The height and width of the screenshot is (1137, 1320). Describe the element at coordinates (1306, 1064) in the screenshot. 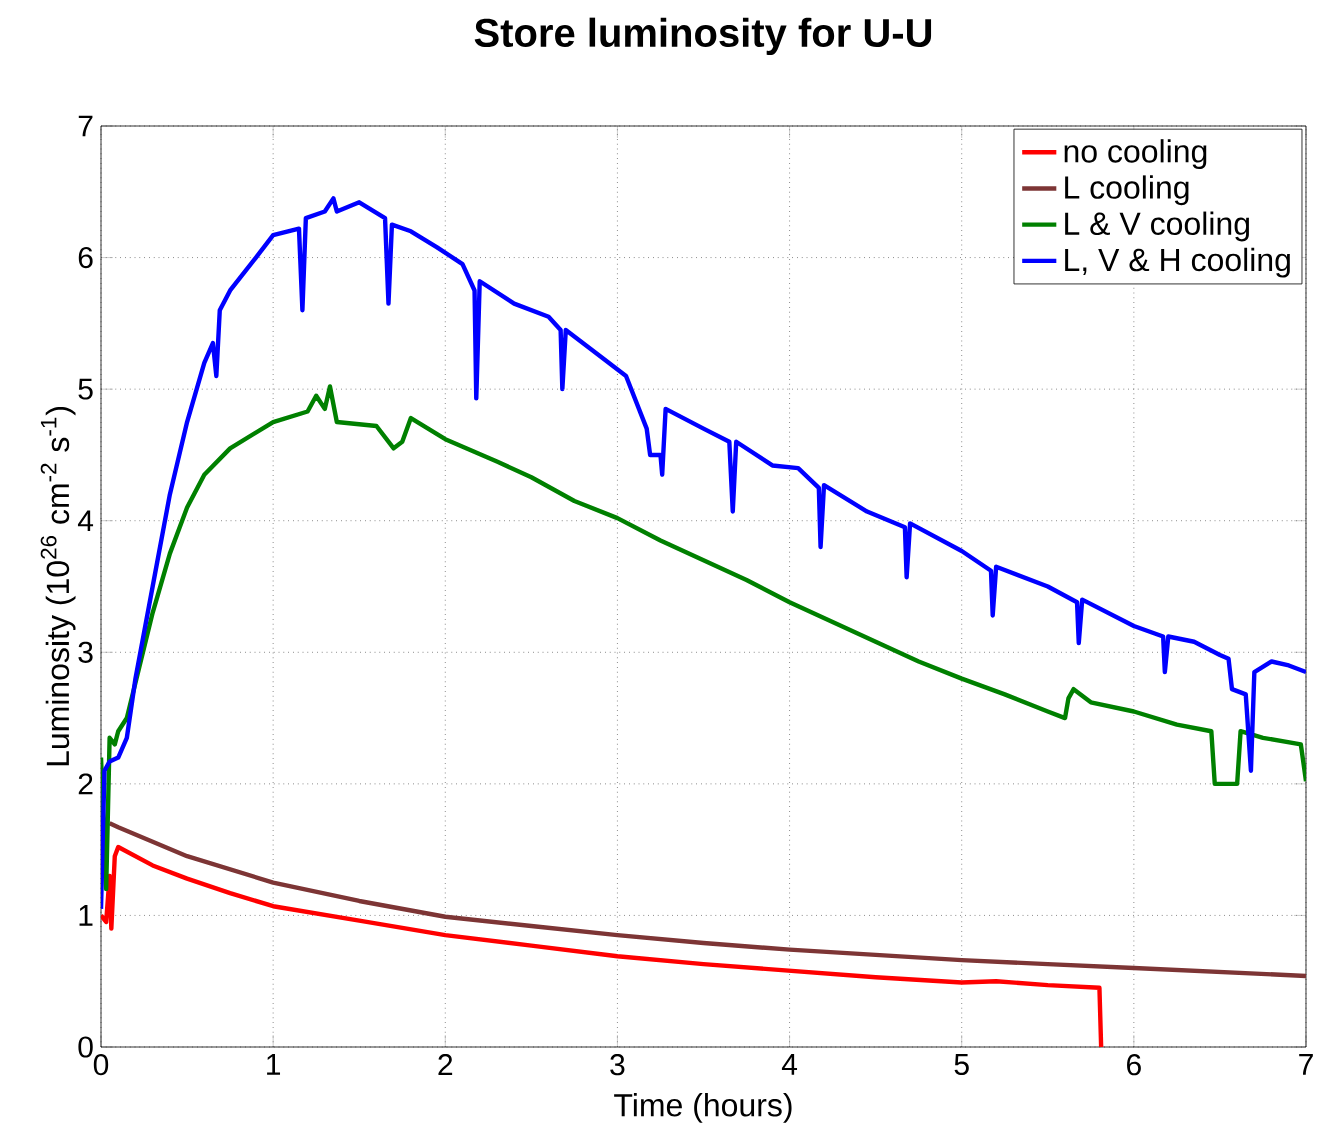

I see `x-tick-label: 7` at that location.